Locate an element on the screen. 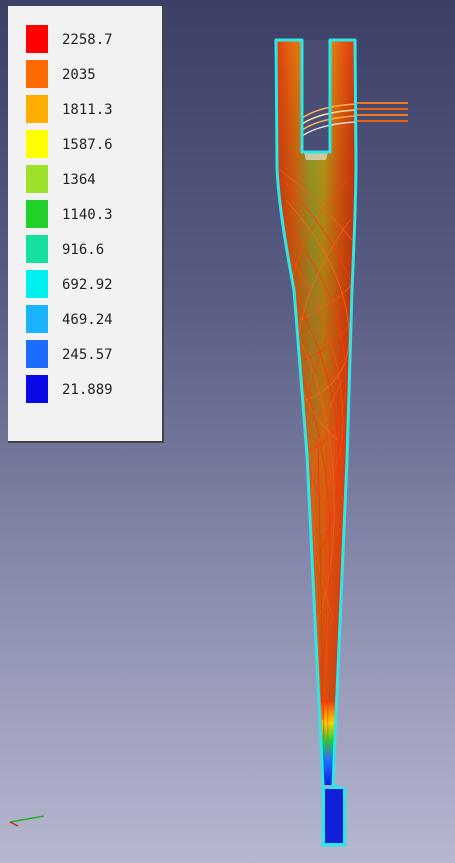 The width and height of the screenshot is (455, 863). legend-entry: 2035 is located at coordinates (91, 74).